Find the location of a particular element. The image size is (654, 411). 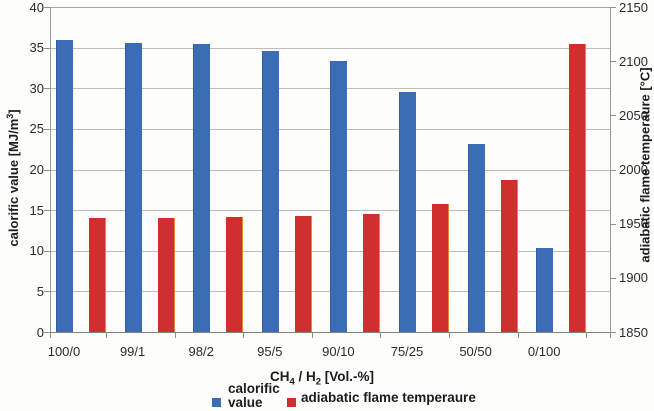

right-axis-tick-label: 2100 is located at coordinates (633, 61).